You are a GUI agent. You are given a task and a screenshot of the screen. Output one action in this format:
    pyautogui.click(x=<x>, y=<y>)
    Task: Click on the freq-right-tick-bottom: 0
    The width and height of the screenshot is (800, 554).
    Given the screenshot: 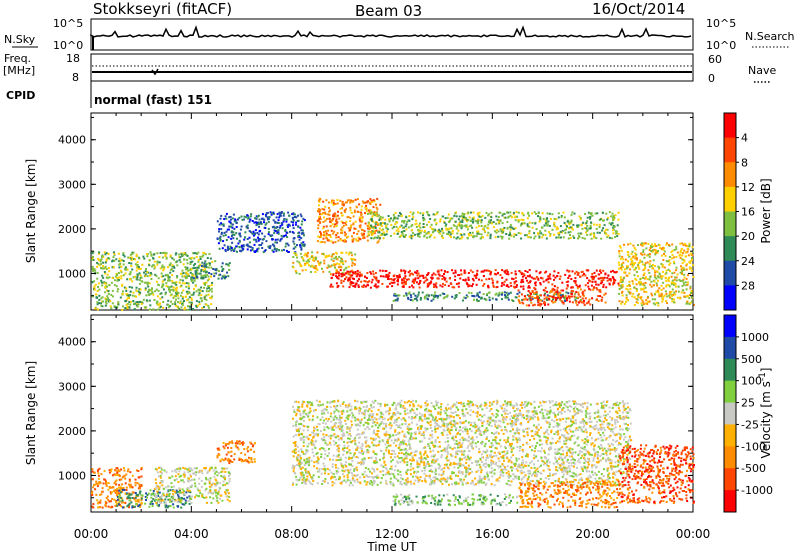 What is the action you would take?
    pyautogui.click(x=711, y=78)
    